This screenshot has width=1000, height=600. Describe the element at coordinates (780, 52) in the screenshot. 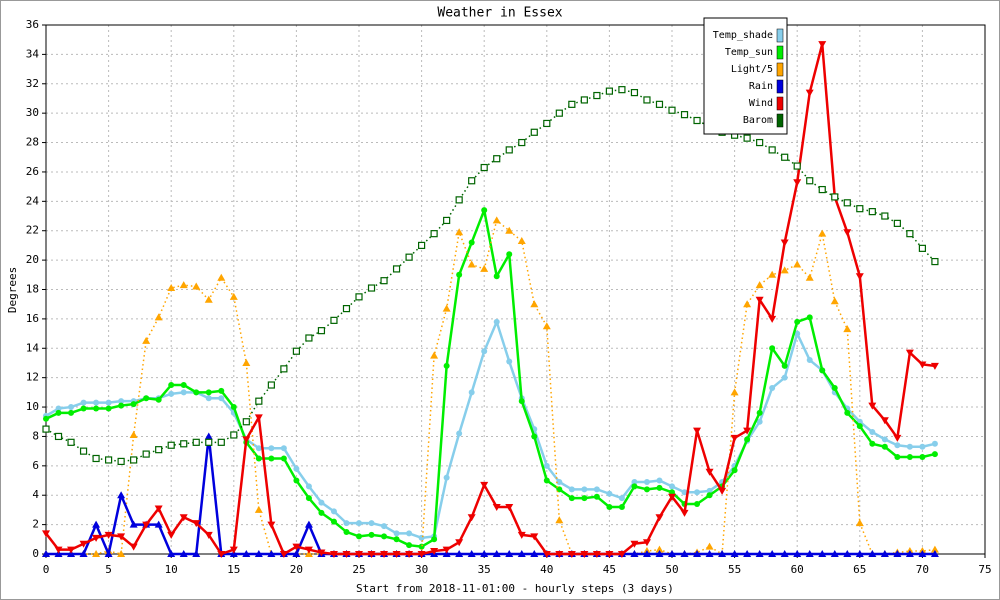

I see `legend-swatch` at that location.